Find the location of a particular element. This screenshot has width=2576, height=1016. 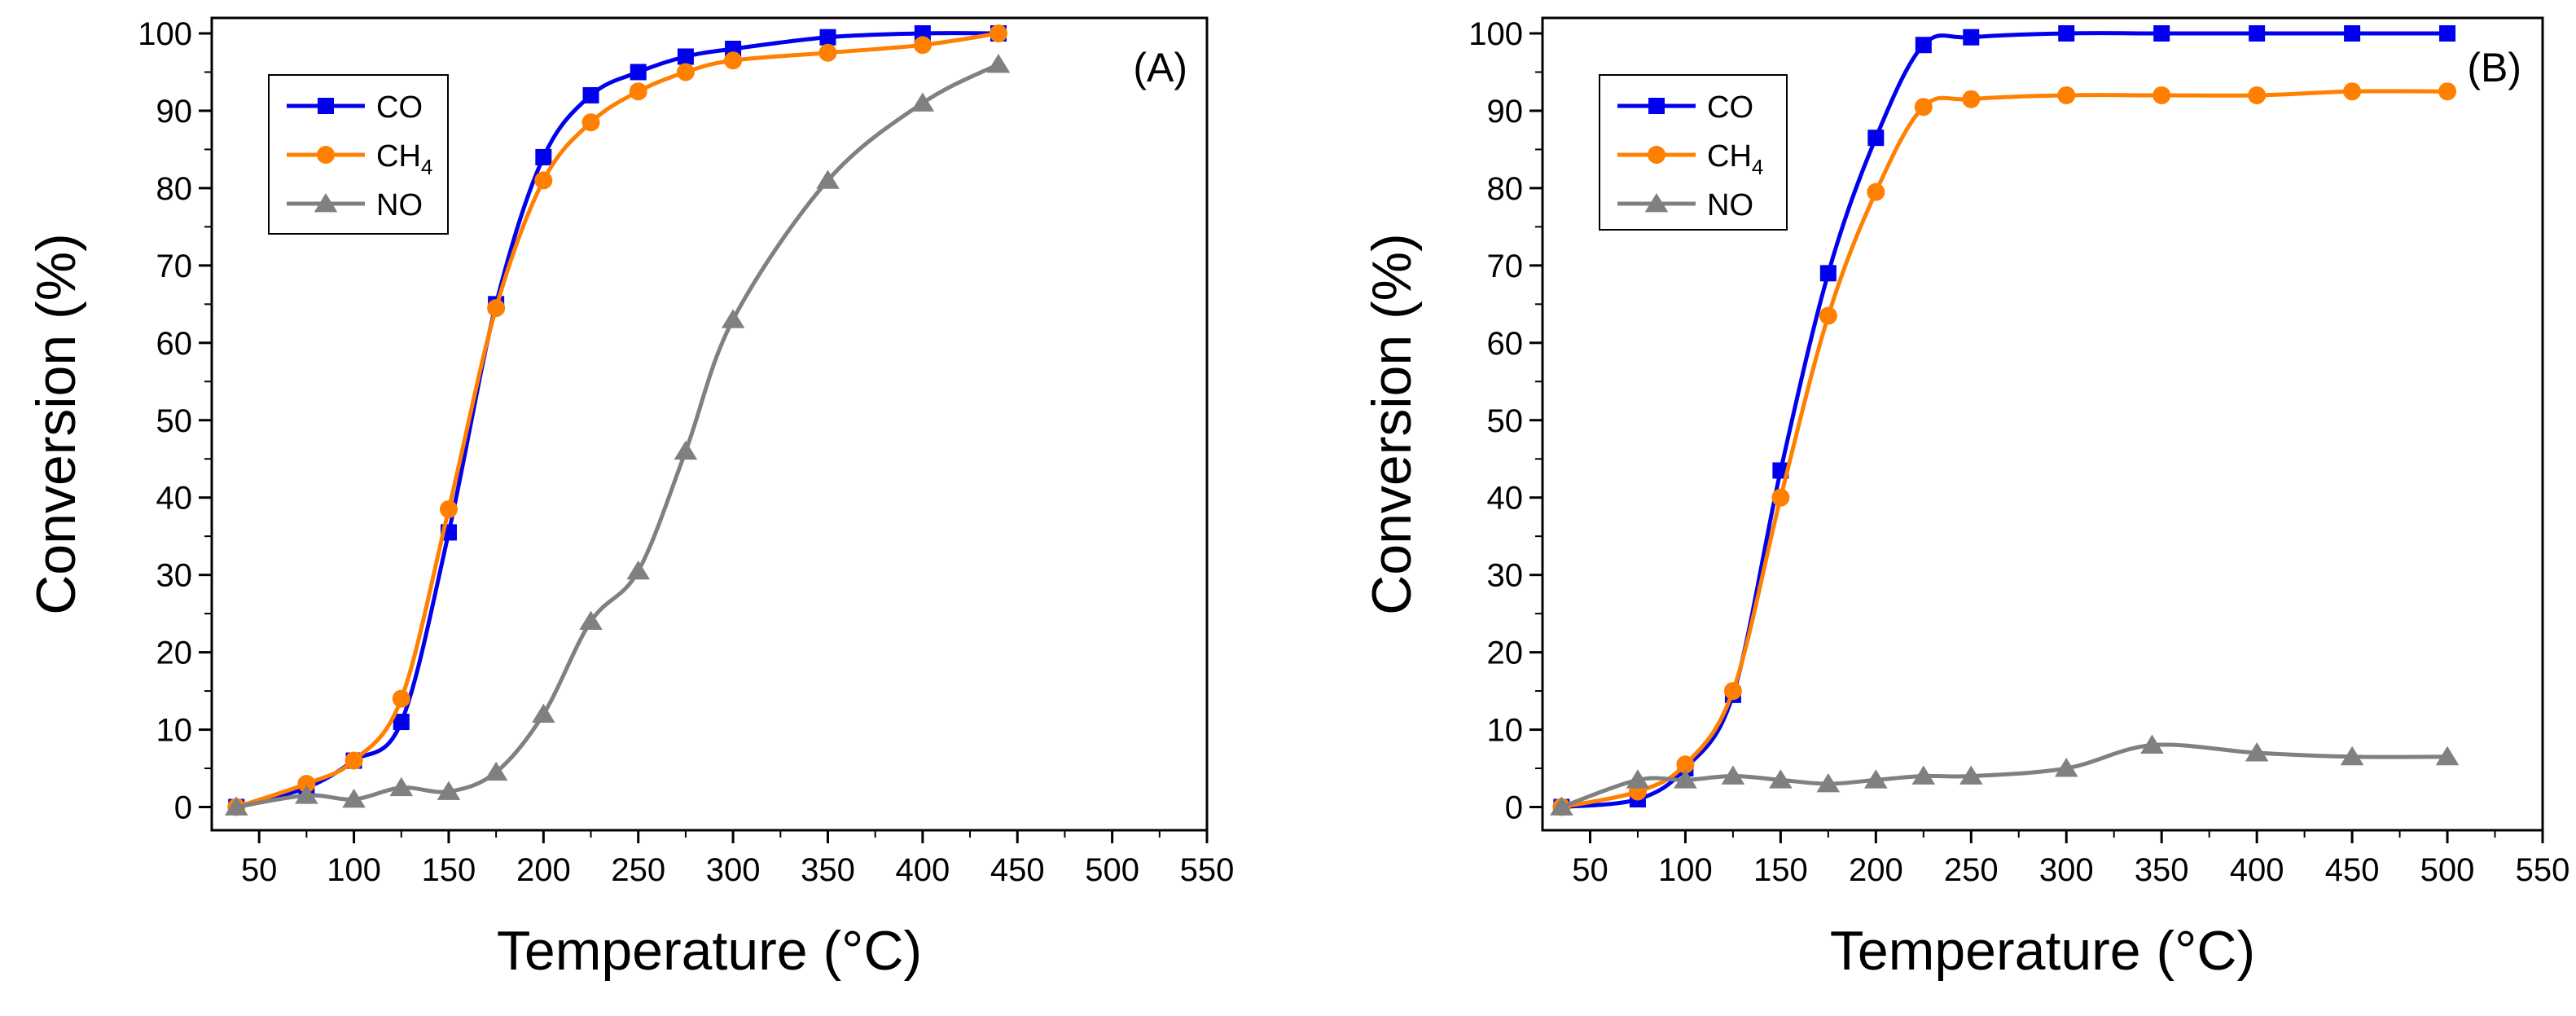

legend-marker-no is located at coordinates (1656, 203).